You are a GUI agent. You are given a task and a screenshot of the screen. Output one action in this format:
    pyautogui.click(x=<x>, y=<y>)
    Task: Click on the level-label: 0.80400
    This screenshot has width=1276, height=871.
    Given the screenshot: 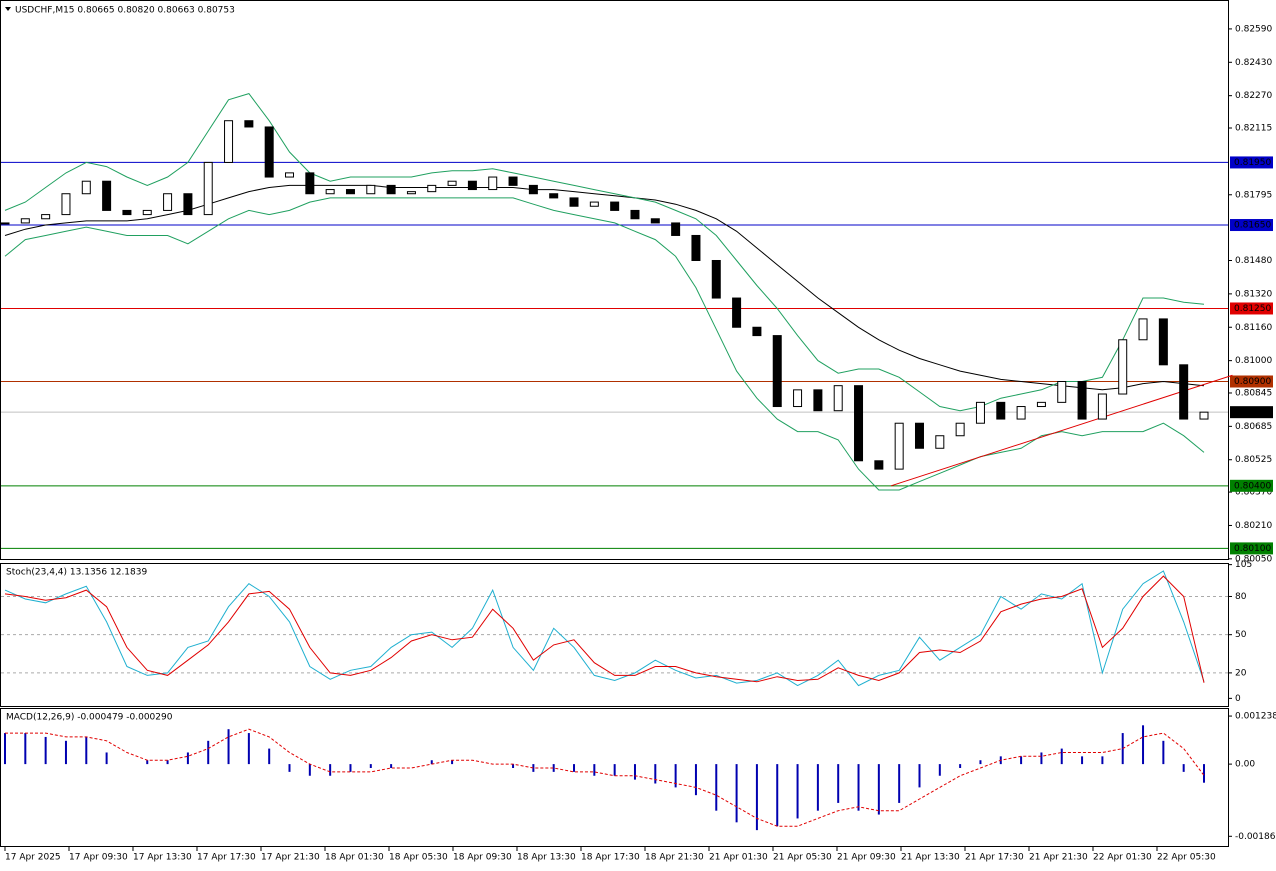 What is the action you would take?
    pyautogui.click(x=1252, y=486)
    